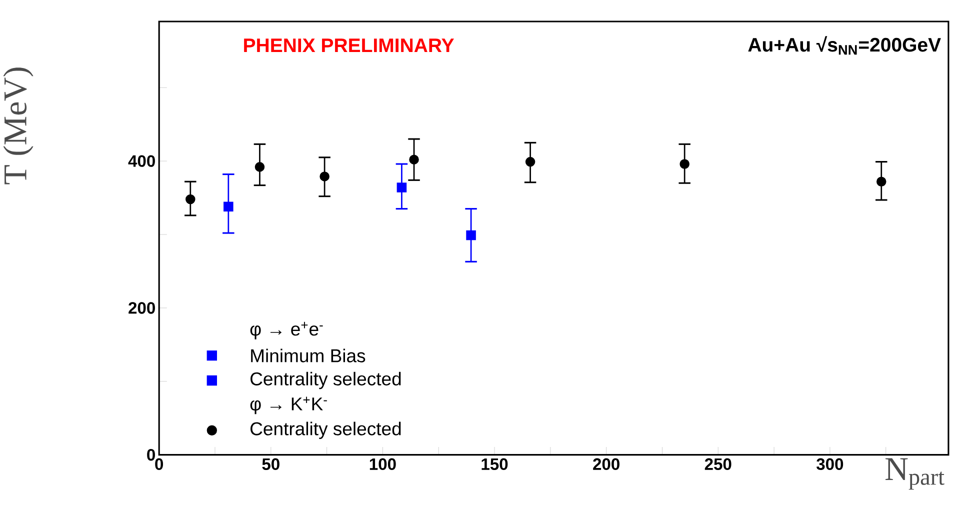 This screenshot has height=521, width=969. What do you see at coordinates (914, 474) in the screenshot?
I see `x-axis-title: N$_{part}$` at bounding box center [914, 474].